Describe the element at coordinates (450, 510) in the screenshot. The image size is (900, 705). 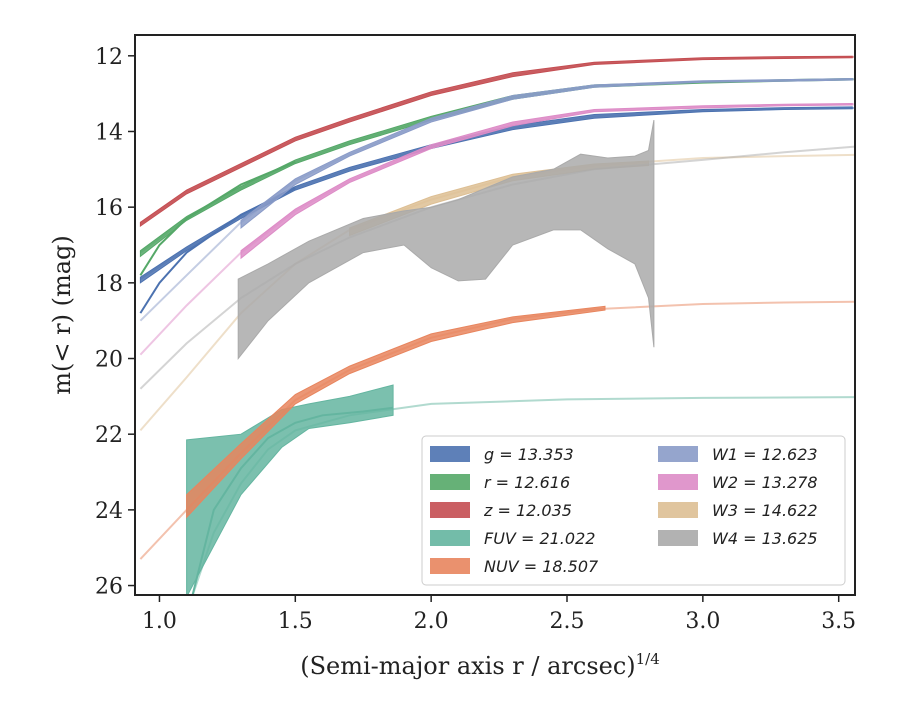
I see `legend-swatch-z` at that location.